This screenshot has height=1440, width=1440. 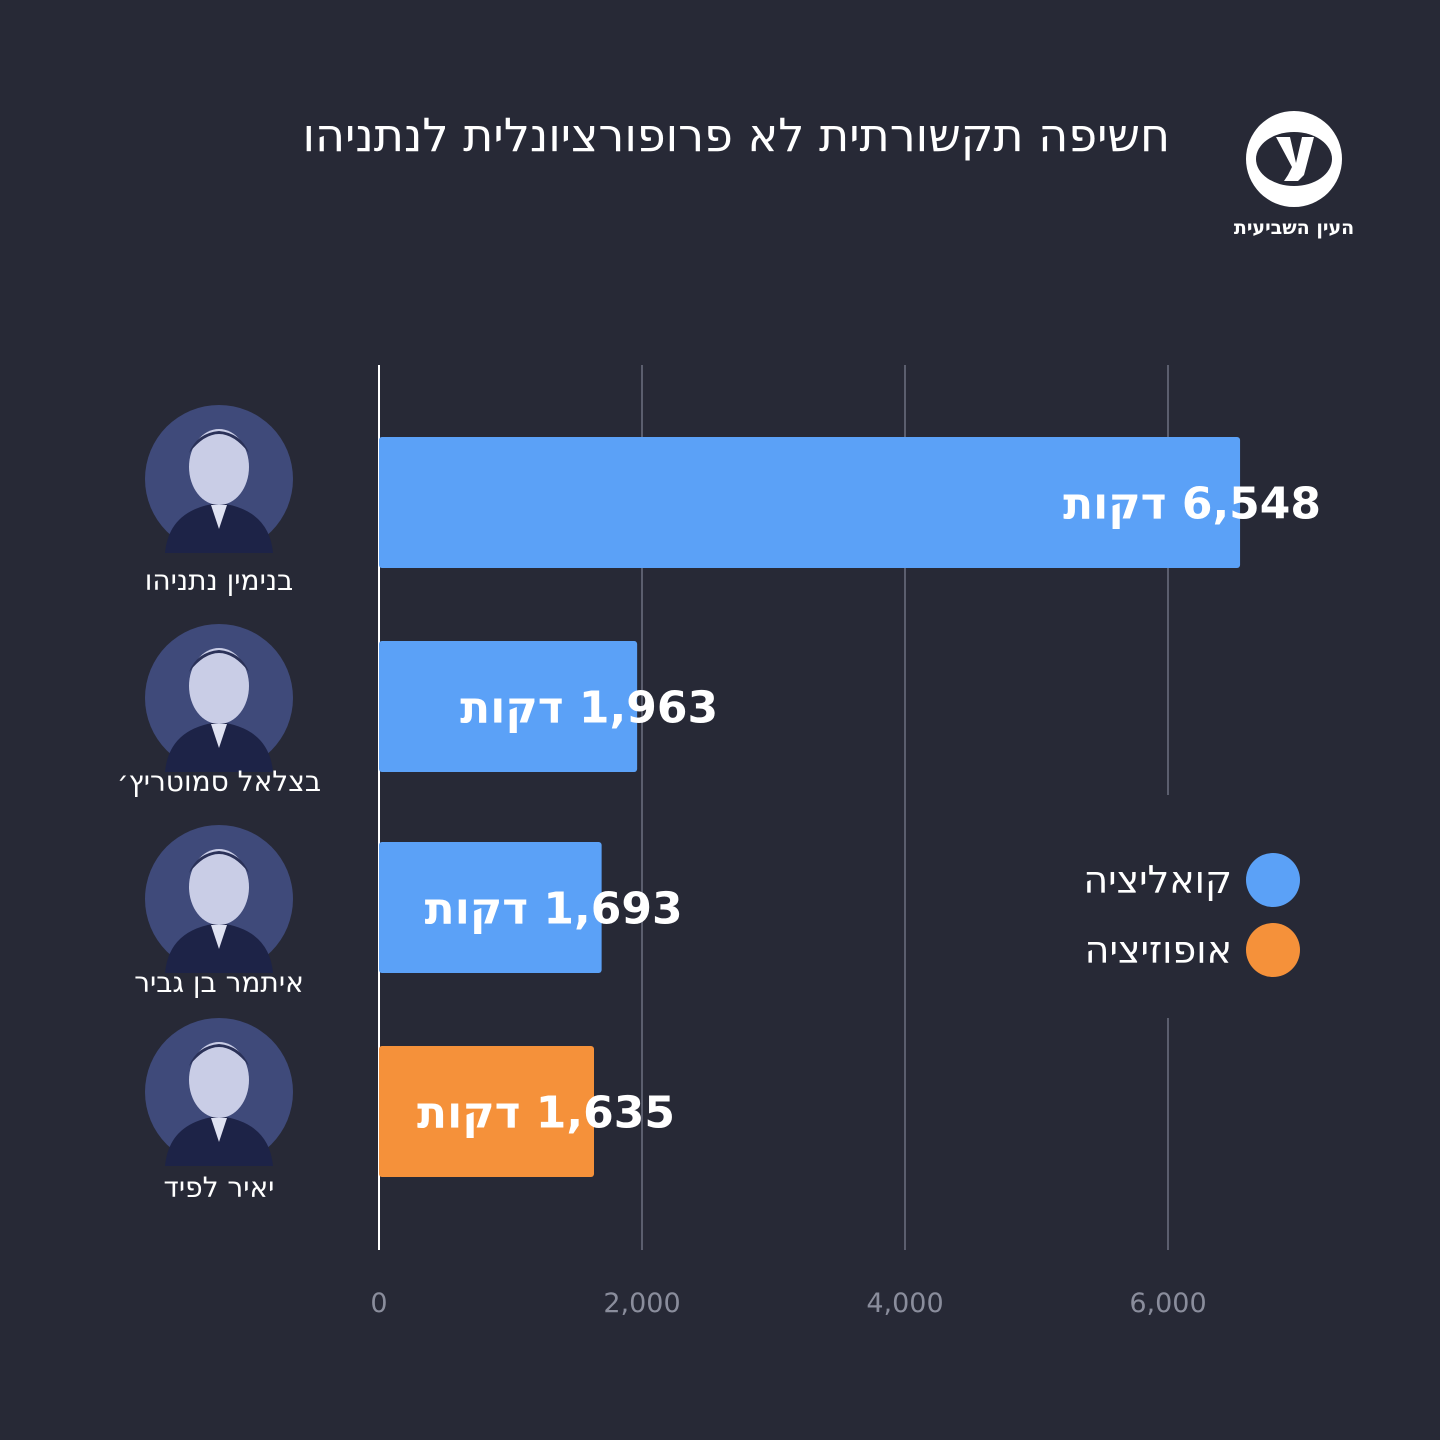 What do you see at coordinates (589, 708) in the screenshot?
I see `bar-value-label: 1,963 דקות` at bounding box center [589, 708].